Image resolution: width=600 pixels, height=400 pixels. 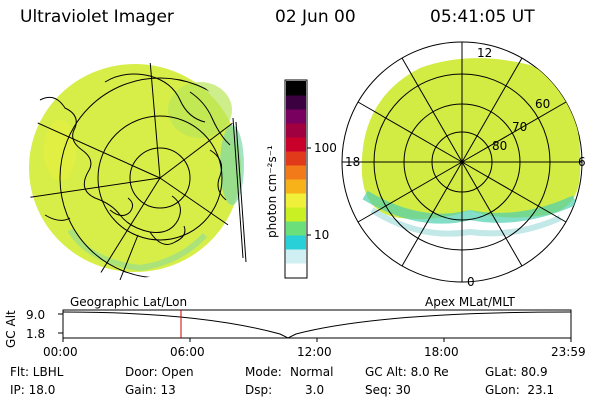 I want to click on dsp-value: 3.0, so click(x=315, y=390).